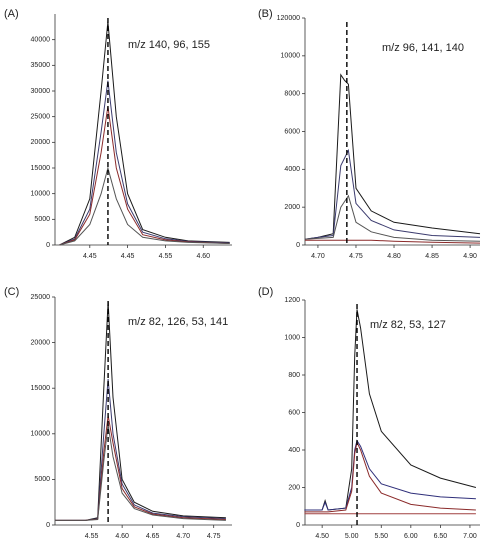 This screenshot has height=550, width=496. I want to click on x-tick-label: 5.00, so click(352, 536).